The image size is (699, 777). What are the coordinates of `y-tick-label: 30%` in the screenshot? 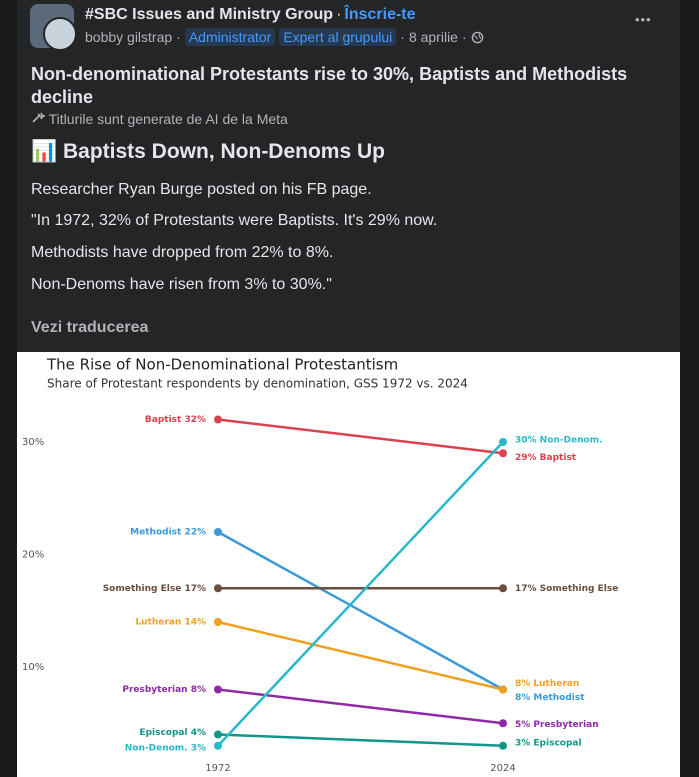 It's located at (33, 442).